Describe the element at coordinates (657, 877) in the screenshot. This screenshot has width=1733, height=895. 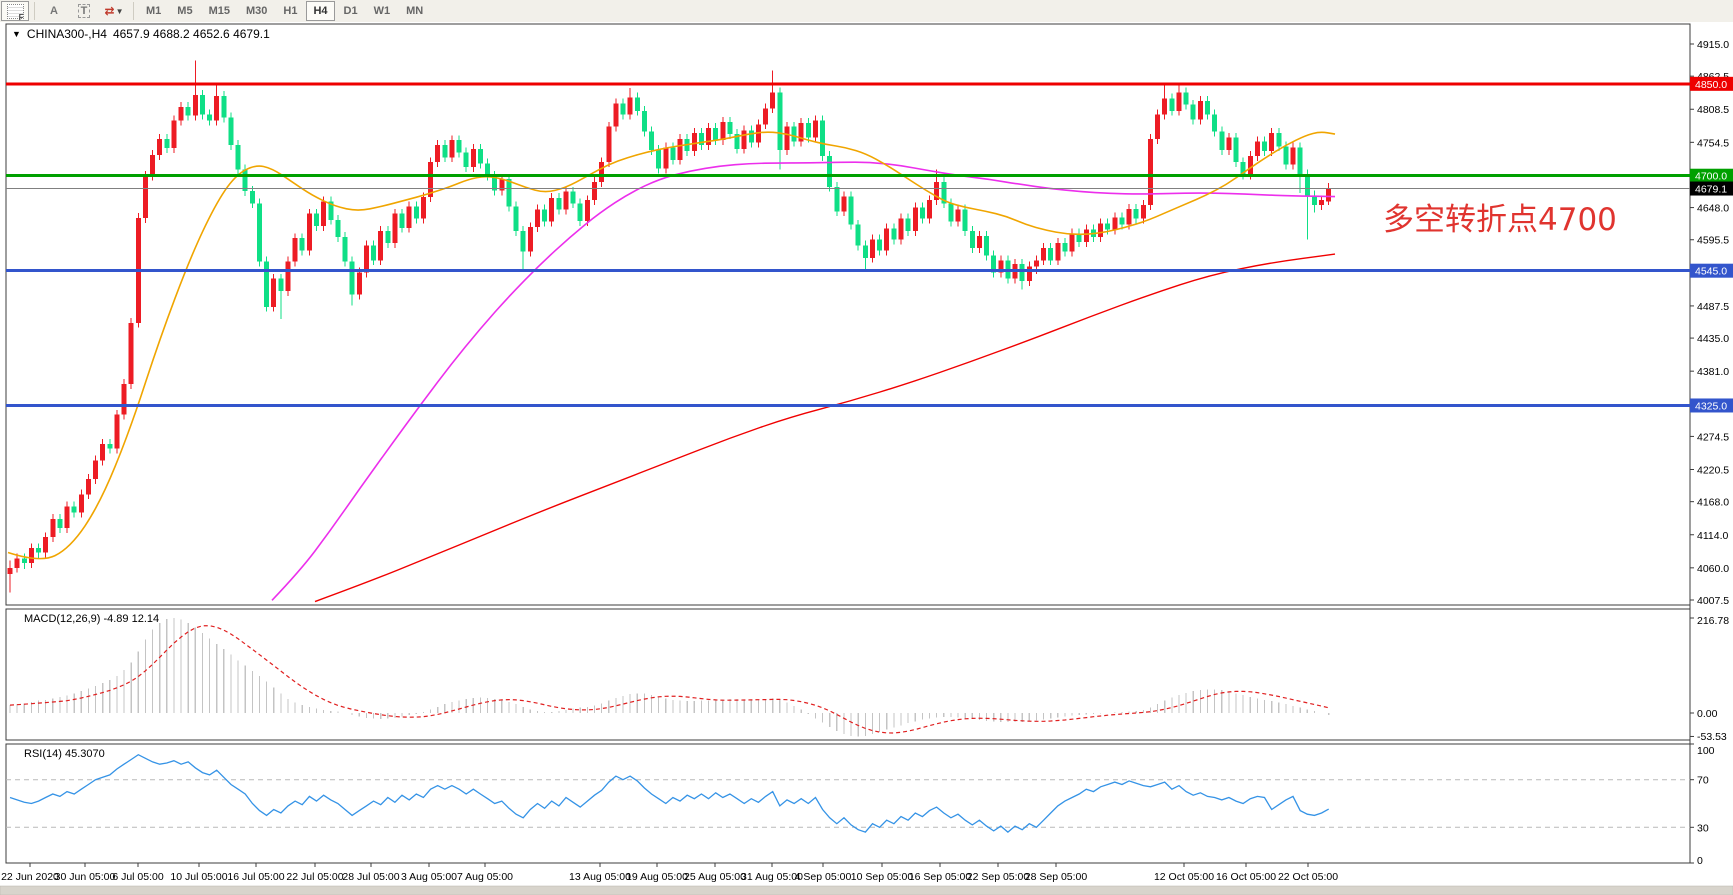
I see `time-tick-label: 19 Aug 05:00` at that location.